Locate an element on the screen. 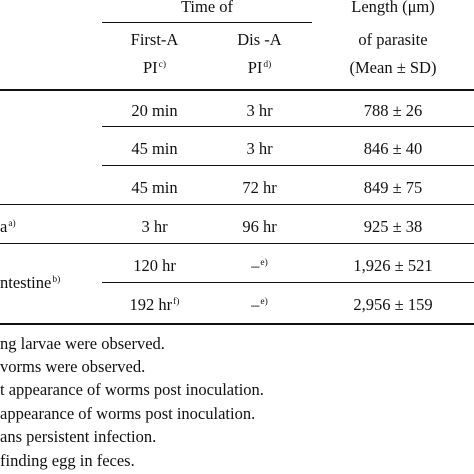 This screenshot has height=474, width=474. header-dis-a: Dis -A is located at coordinates (259, 39).